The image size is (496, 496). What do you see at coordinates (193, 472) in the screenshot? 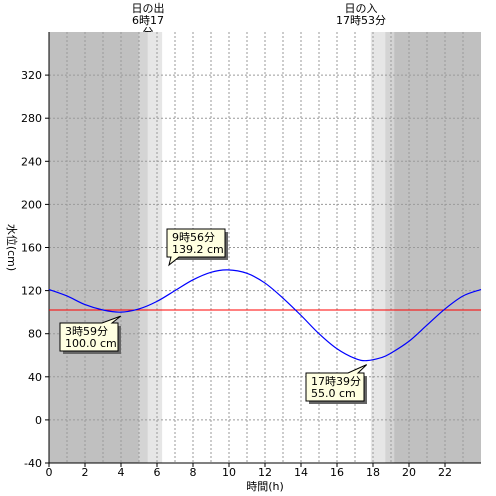
I see `x-tick-label: 8` at bounding box center [193, 472].